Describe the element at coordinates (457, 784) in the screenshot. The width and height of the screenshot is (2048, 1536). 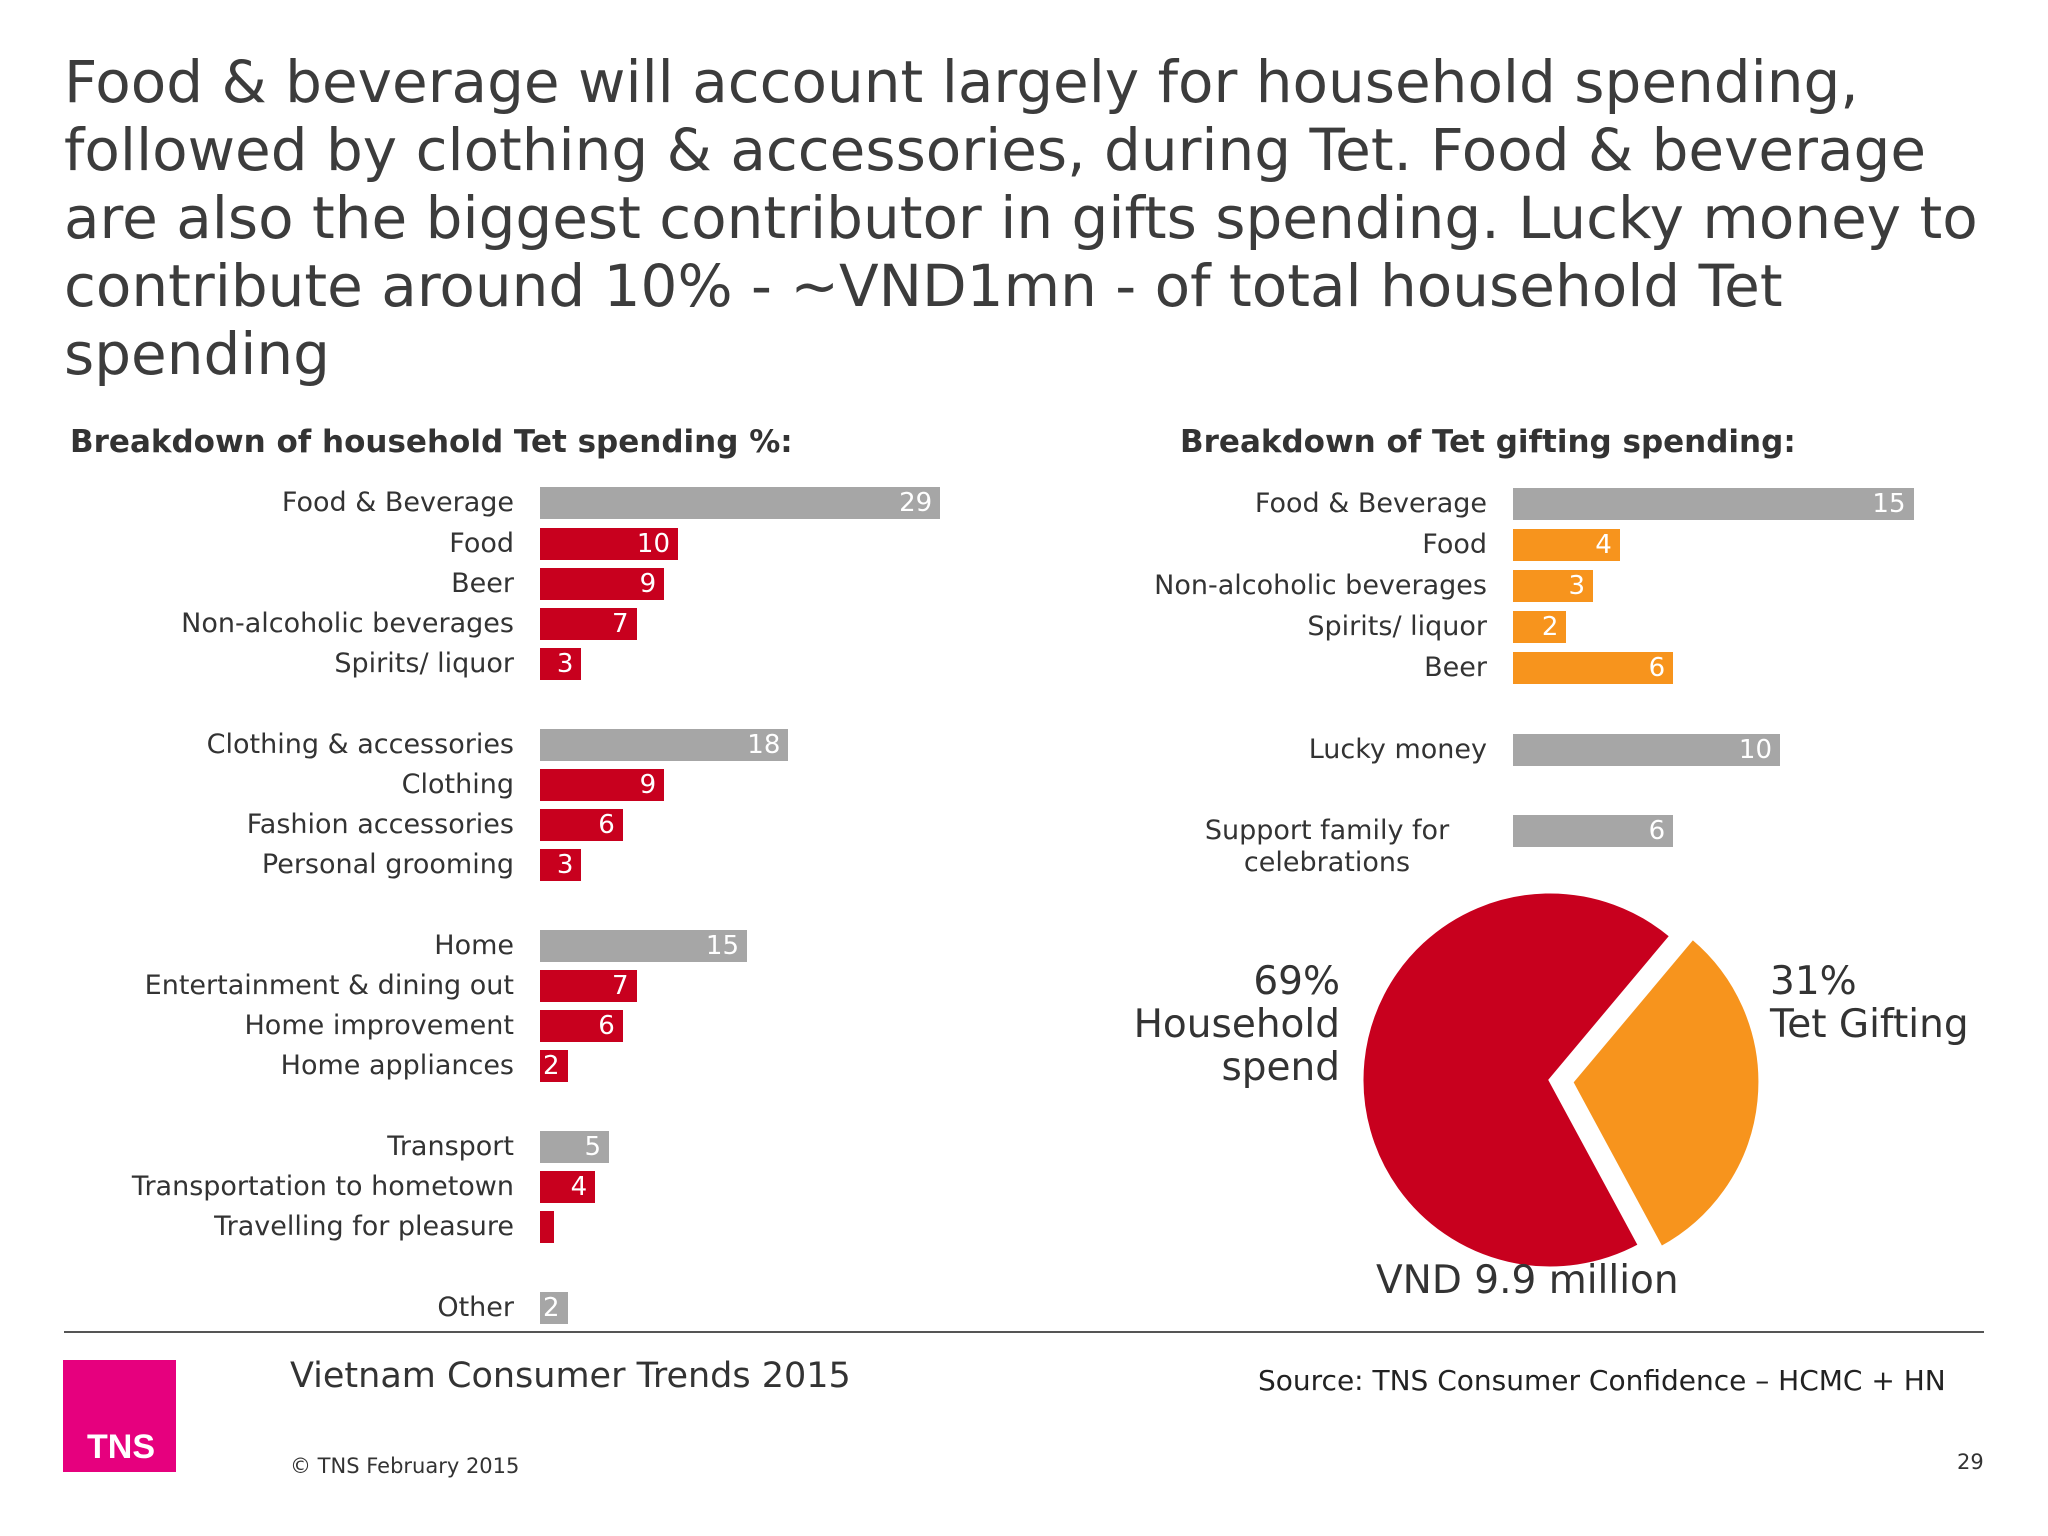
I see `bar-label-clothing: Clothing` at that location.